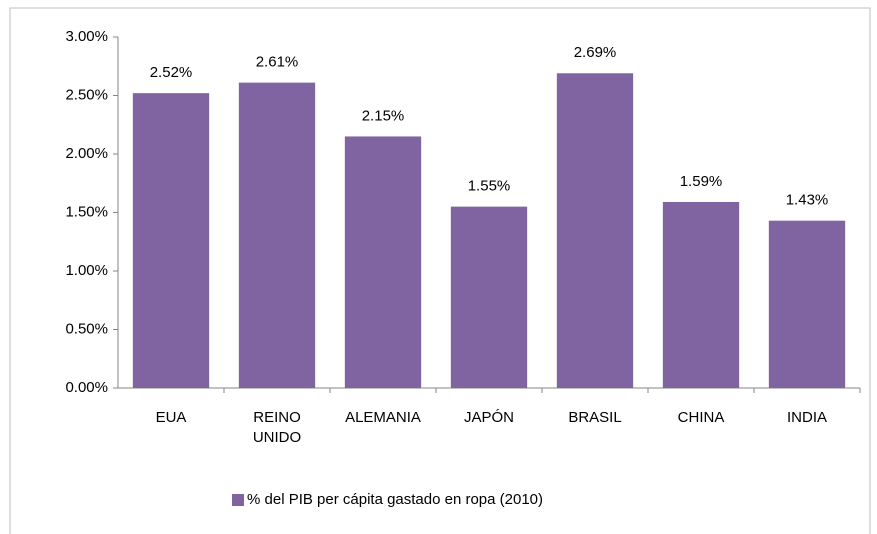 The height and width of the screenshot is (534, 877). I want to click on data-label: 2.69%, so click(595, 52).